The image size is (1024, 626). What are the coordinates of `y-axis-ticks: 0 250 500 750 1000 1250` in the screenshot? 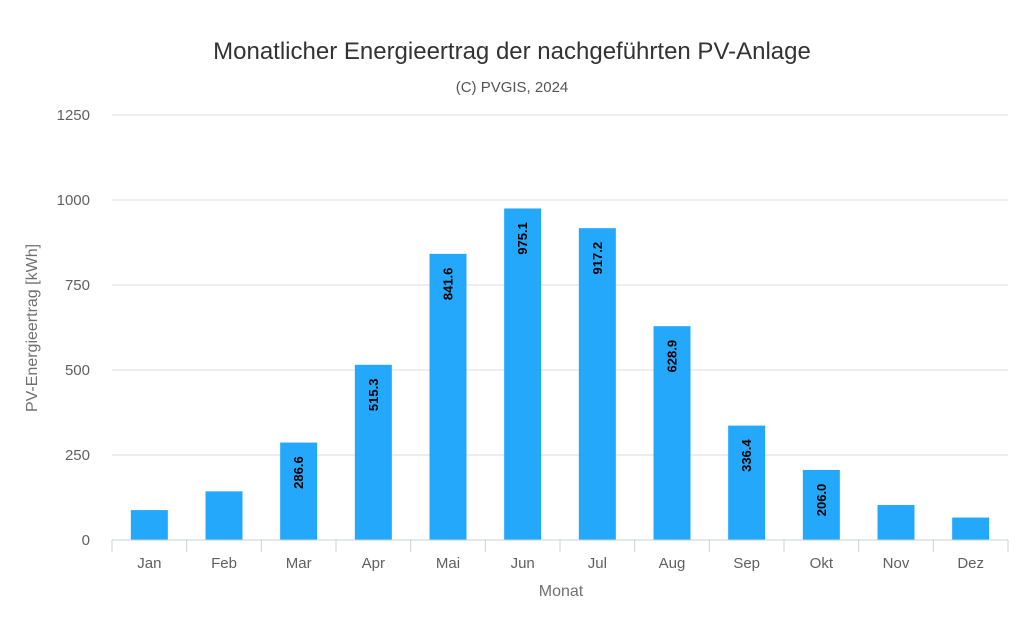 It's located at (73, 328).